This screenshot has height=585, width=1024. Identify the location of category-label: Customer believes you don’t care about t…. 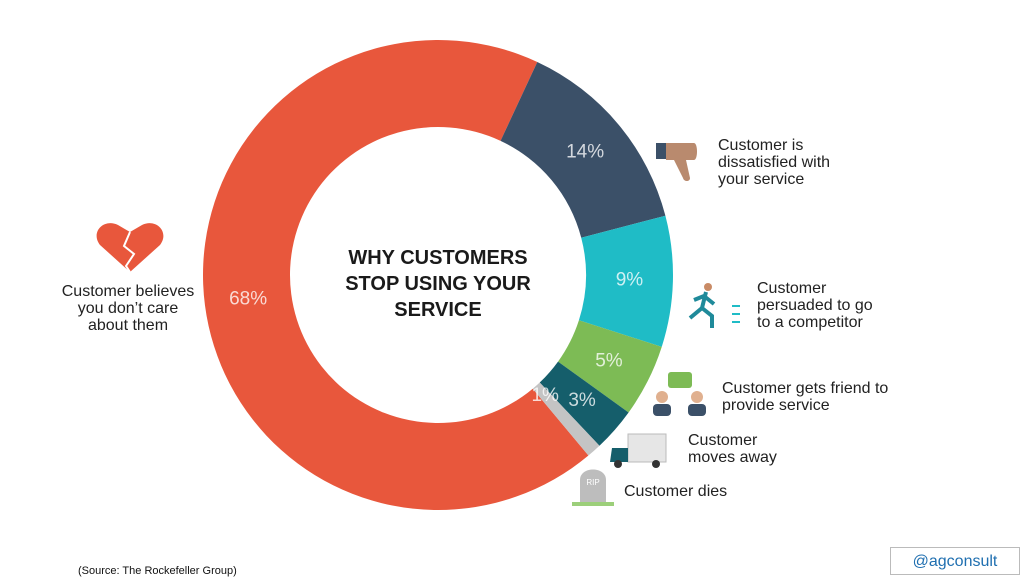
(128, 308).